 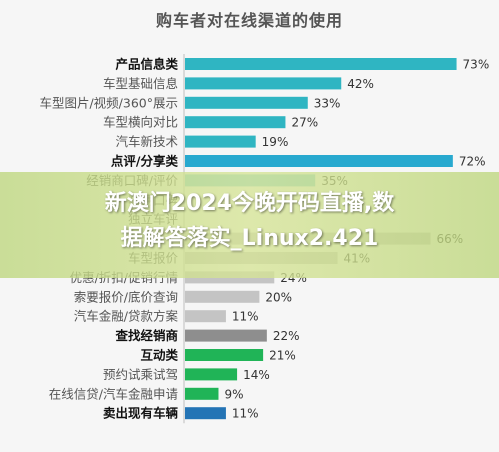 I want to click on category-label: 互动类, so click(x=159, y=355).